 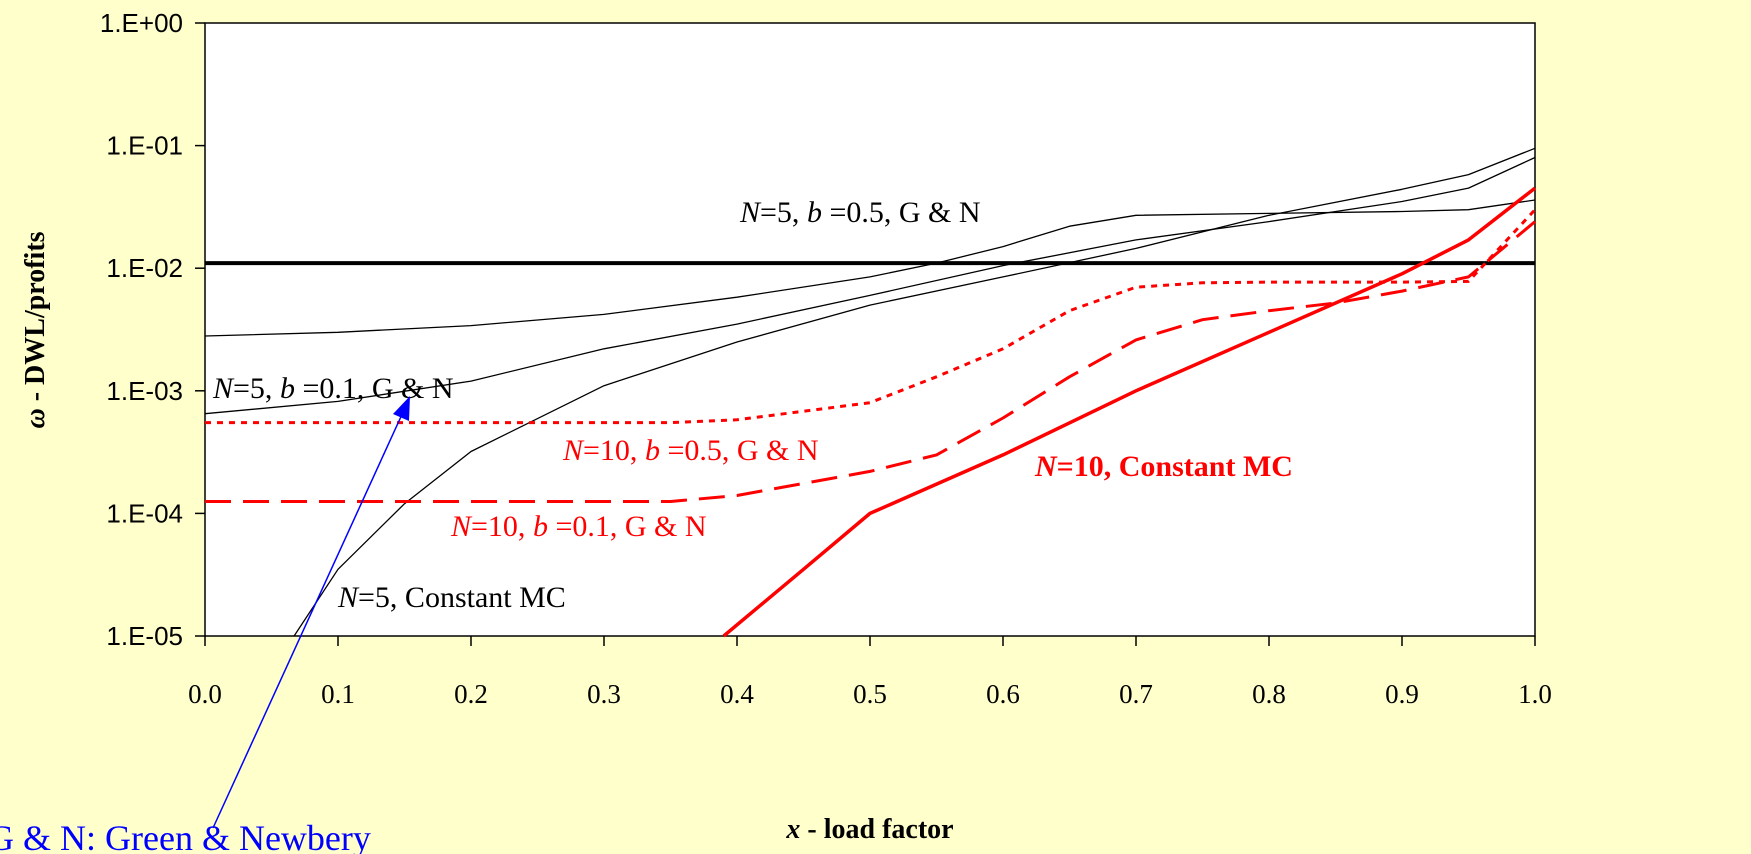 What do you see at coordinates (1402, 694) in the screenshot?
I see `x-tick-label: 0.9` at bounding box center [1402, 694].